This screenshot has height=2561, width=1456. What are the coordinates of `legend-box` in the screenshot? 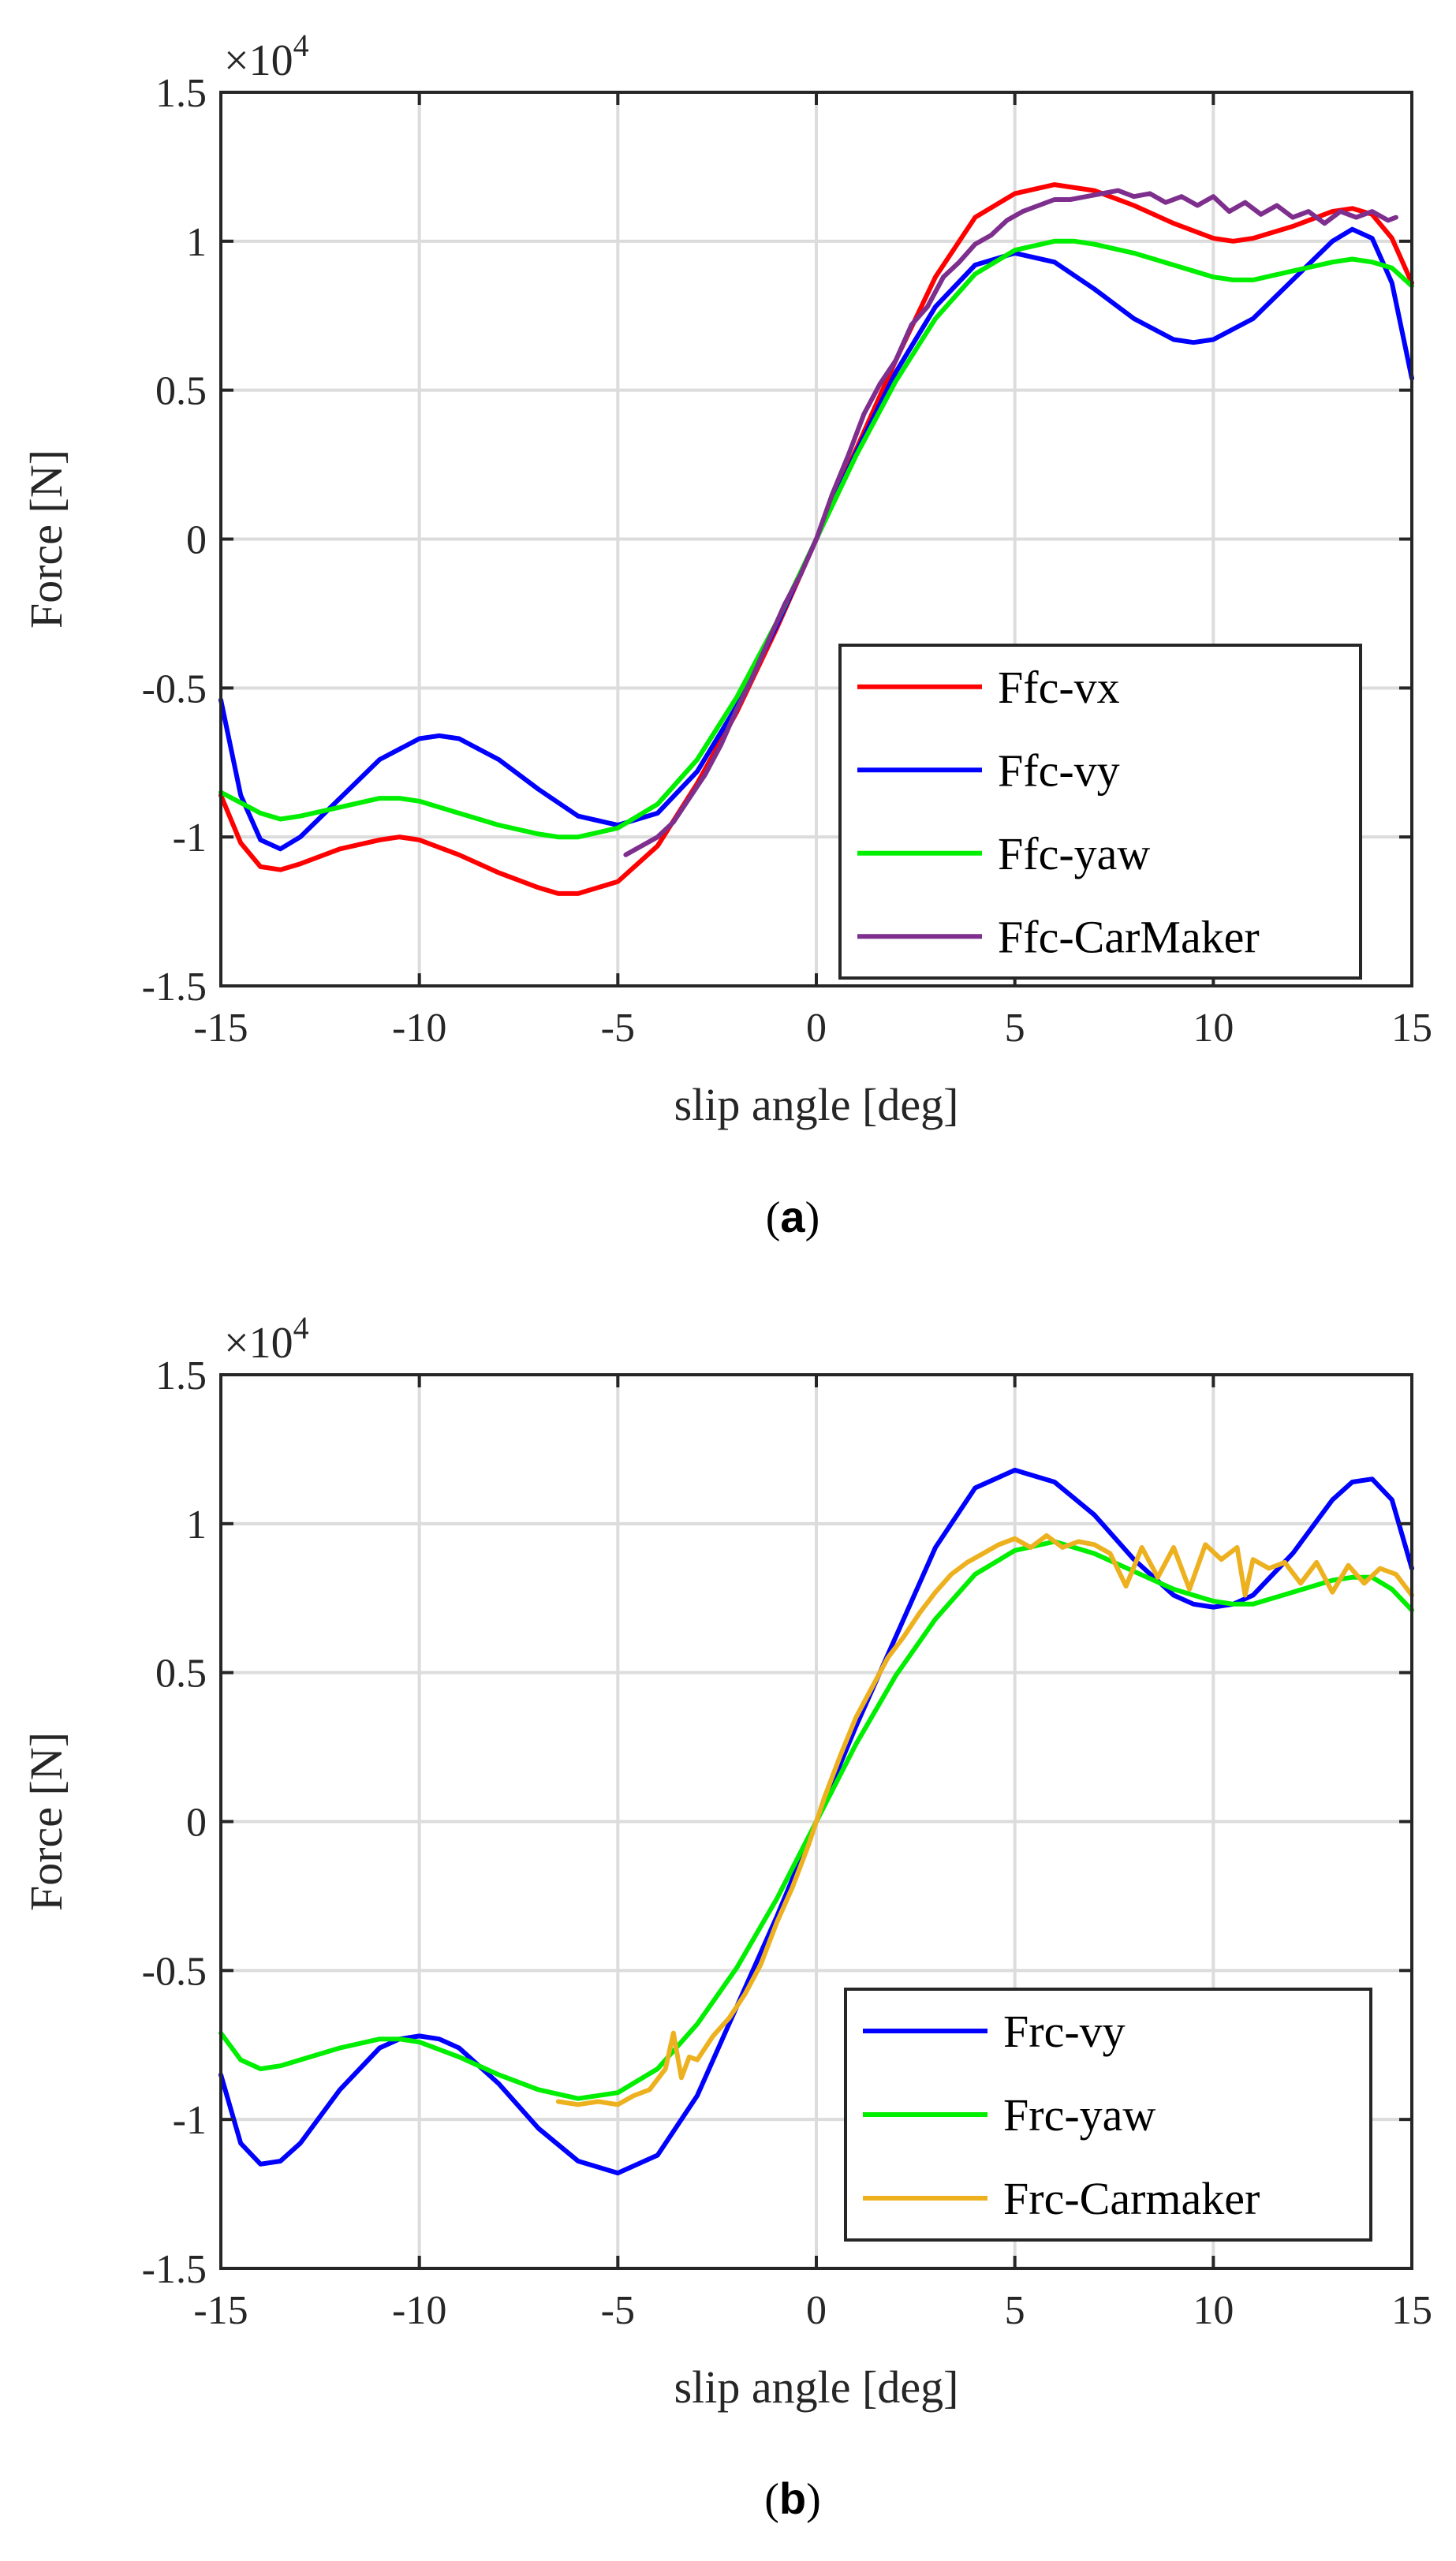 It's located at (1100, 812).